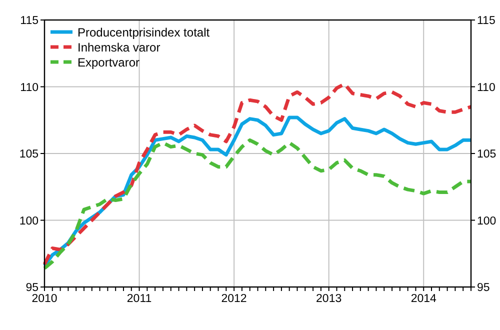  What do you see at coordinates (486, 154) in the screenshot?
I see `y2-tick-label: 105` at bounding box center [486, 154].